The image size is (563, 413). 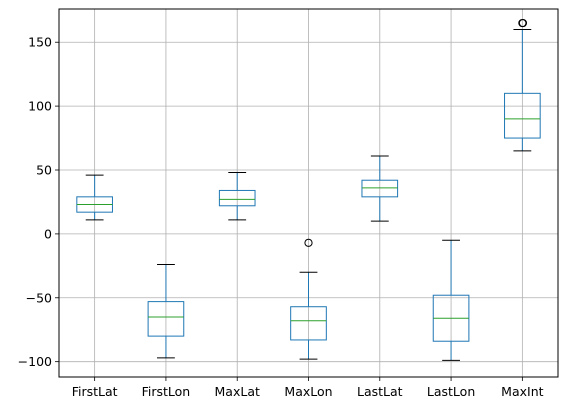 What do you see at coordinates (308, 391) in the screenshot?
I see `x-tick-label: MaxLon` at bounding box center [308, 391].